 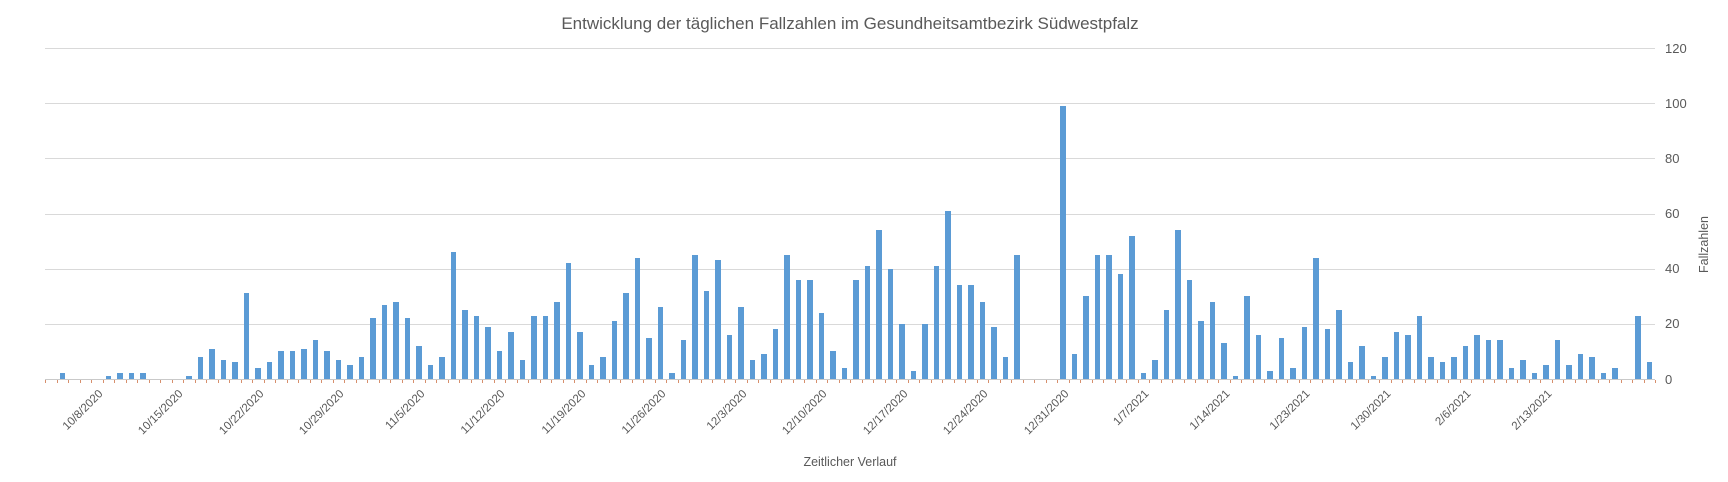 I want to click on x-axis-title: Zeitlicher Verlauf, so click(x=850, y=462).